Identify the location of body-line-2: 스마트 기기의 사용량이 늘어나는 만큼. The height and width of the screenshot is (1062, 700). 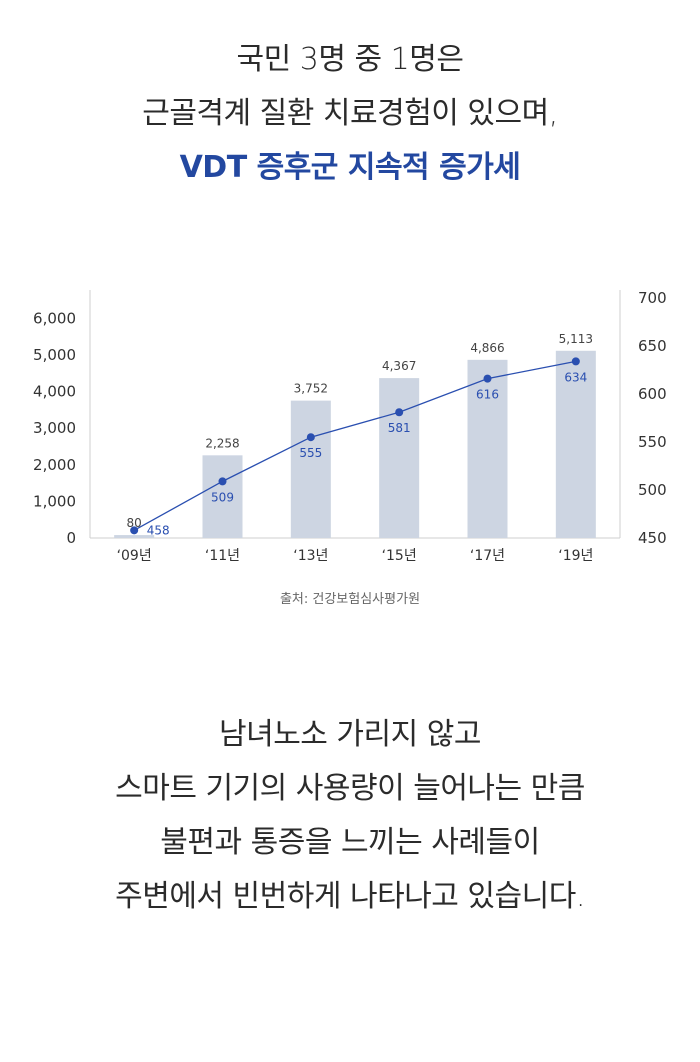
(350, 788).